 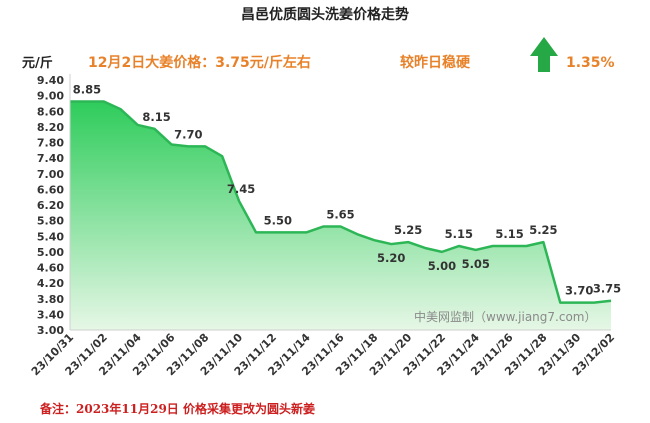 I want to click on y-tick-label: 7.80, so click(x=50, y=143).